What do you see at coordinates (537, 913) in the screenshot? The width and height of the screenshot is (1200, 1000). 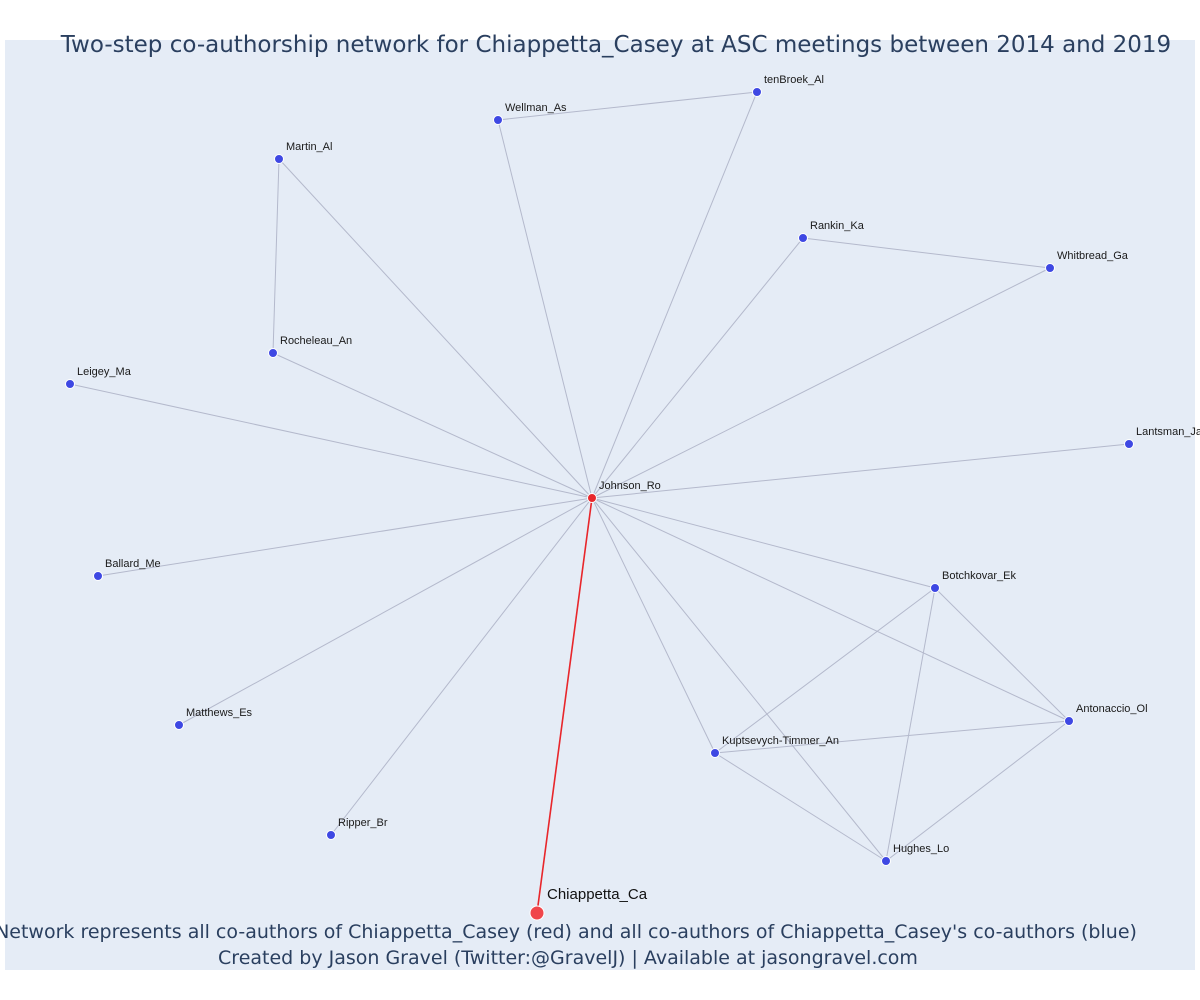 I see `node-chiappetta-ca` at bounding box center [537, 913].